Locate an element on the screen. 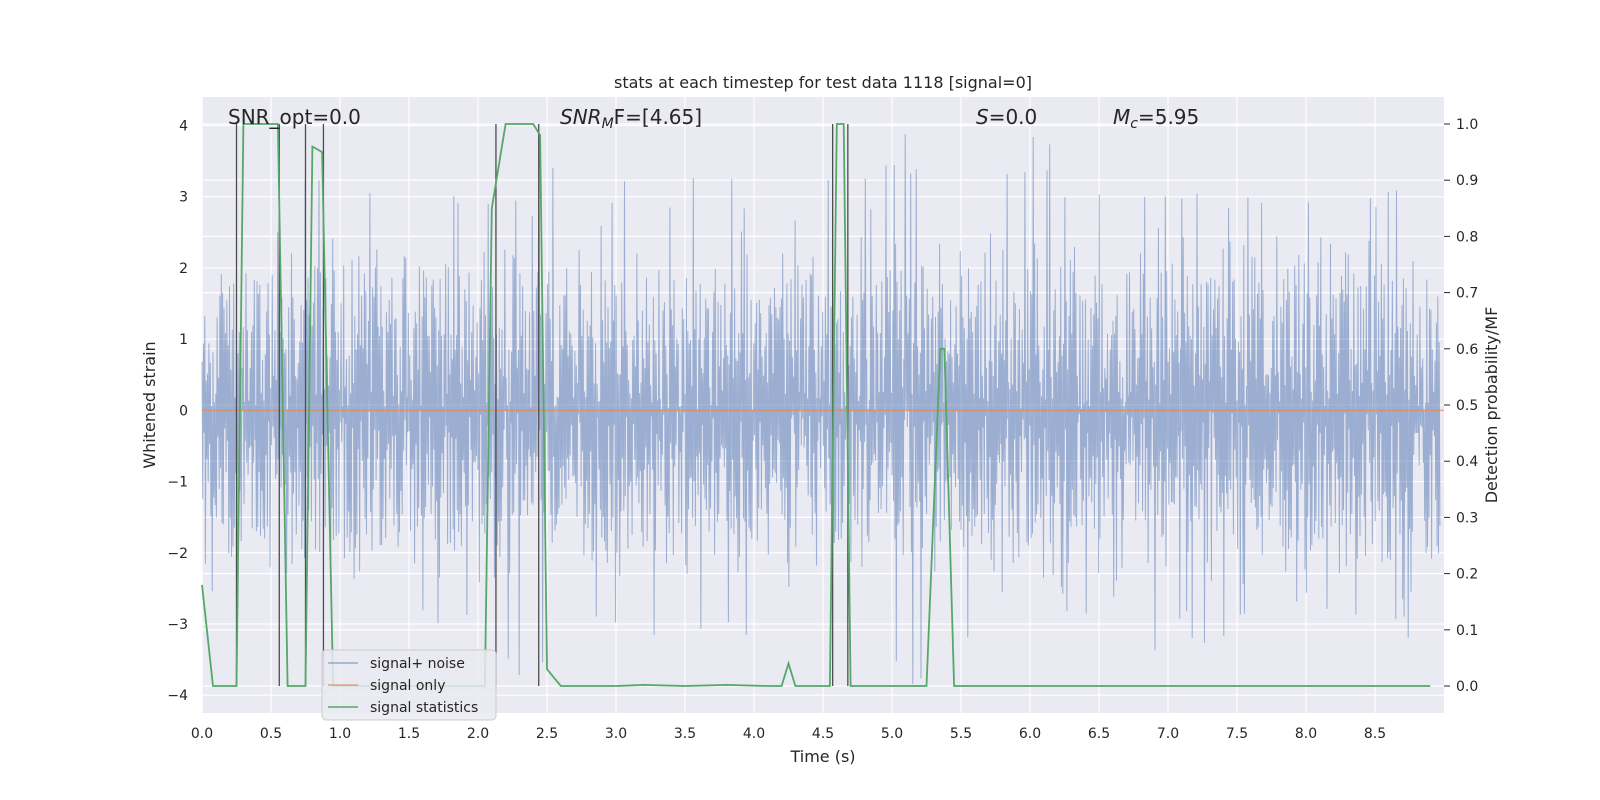 This screenshot has height=800, width=1600. y-tick-label: 4 is located at coordinates (183, 126).